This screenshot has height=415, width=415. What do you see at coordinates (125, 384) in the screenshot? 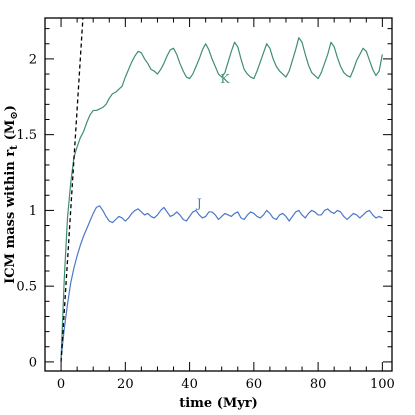
I see `x-tick-label: 20` at bounding box center [125, 384].